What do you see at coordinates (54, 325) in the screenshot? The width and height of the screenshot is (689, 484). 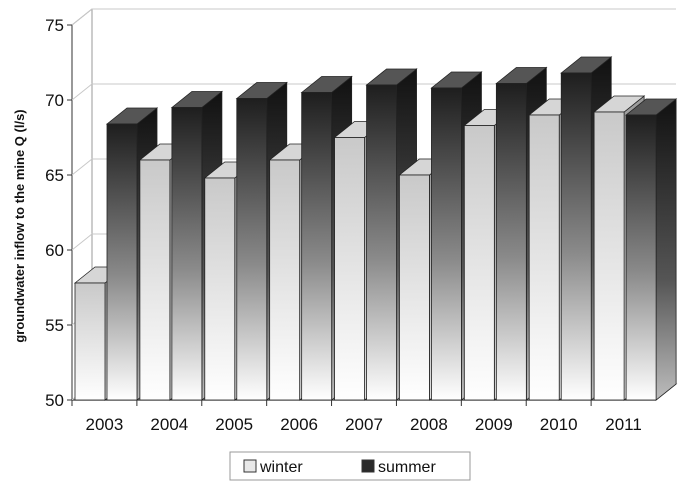 I see `y-tick-label: 55` at bounding box center [54, 325].